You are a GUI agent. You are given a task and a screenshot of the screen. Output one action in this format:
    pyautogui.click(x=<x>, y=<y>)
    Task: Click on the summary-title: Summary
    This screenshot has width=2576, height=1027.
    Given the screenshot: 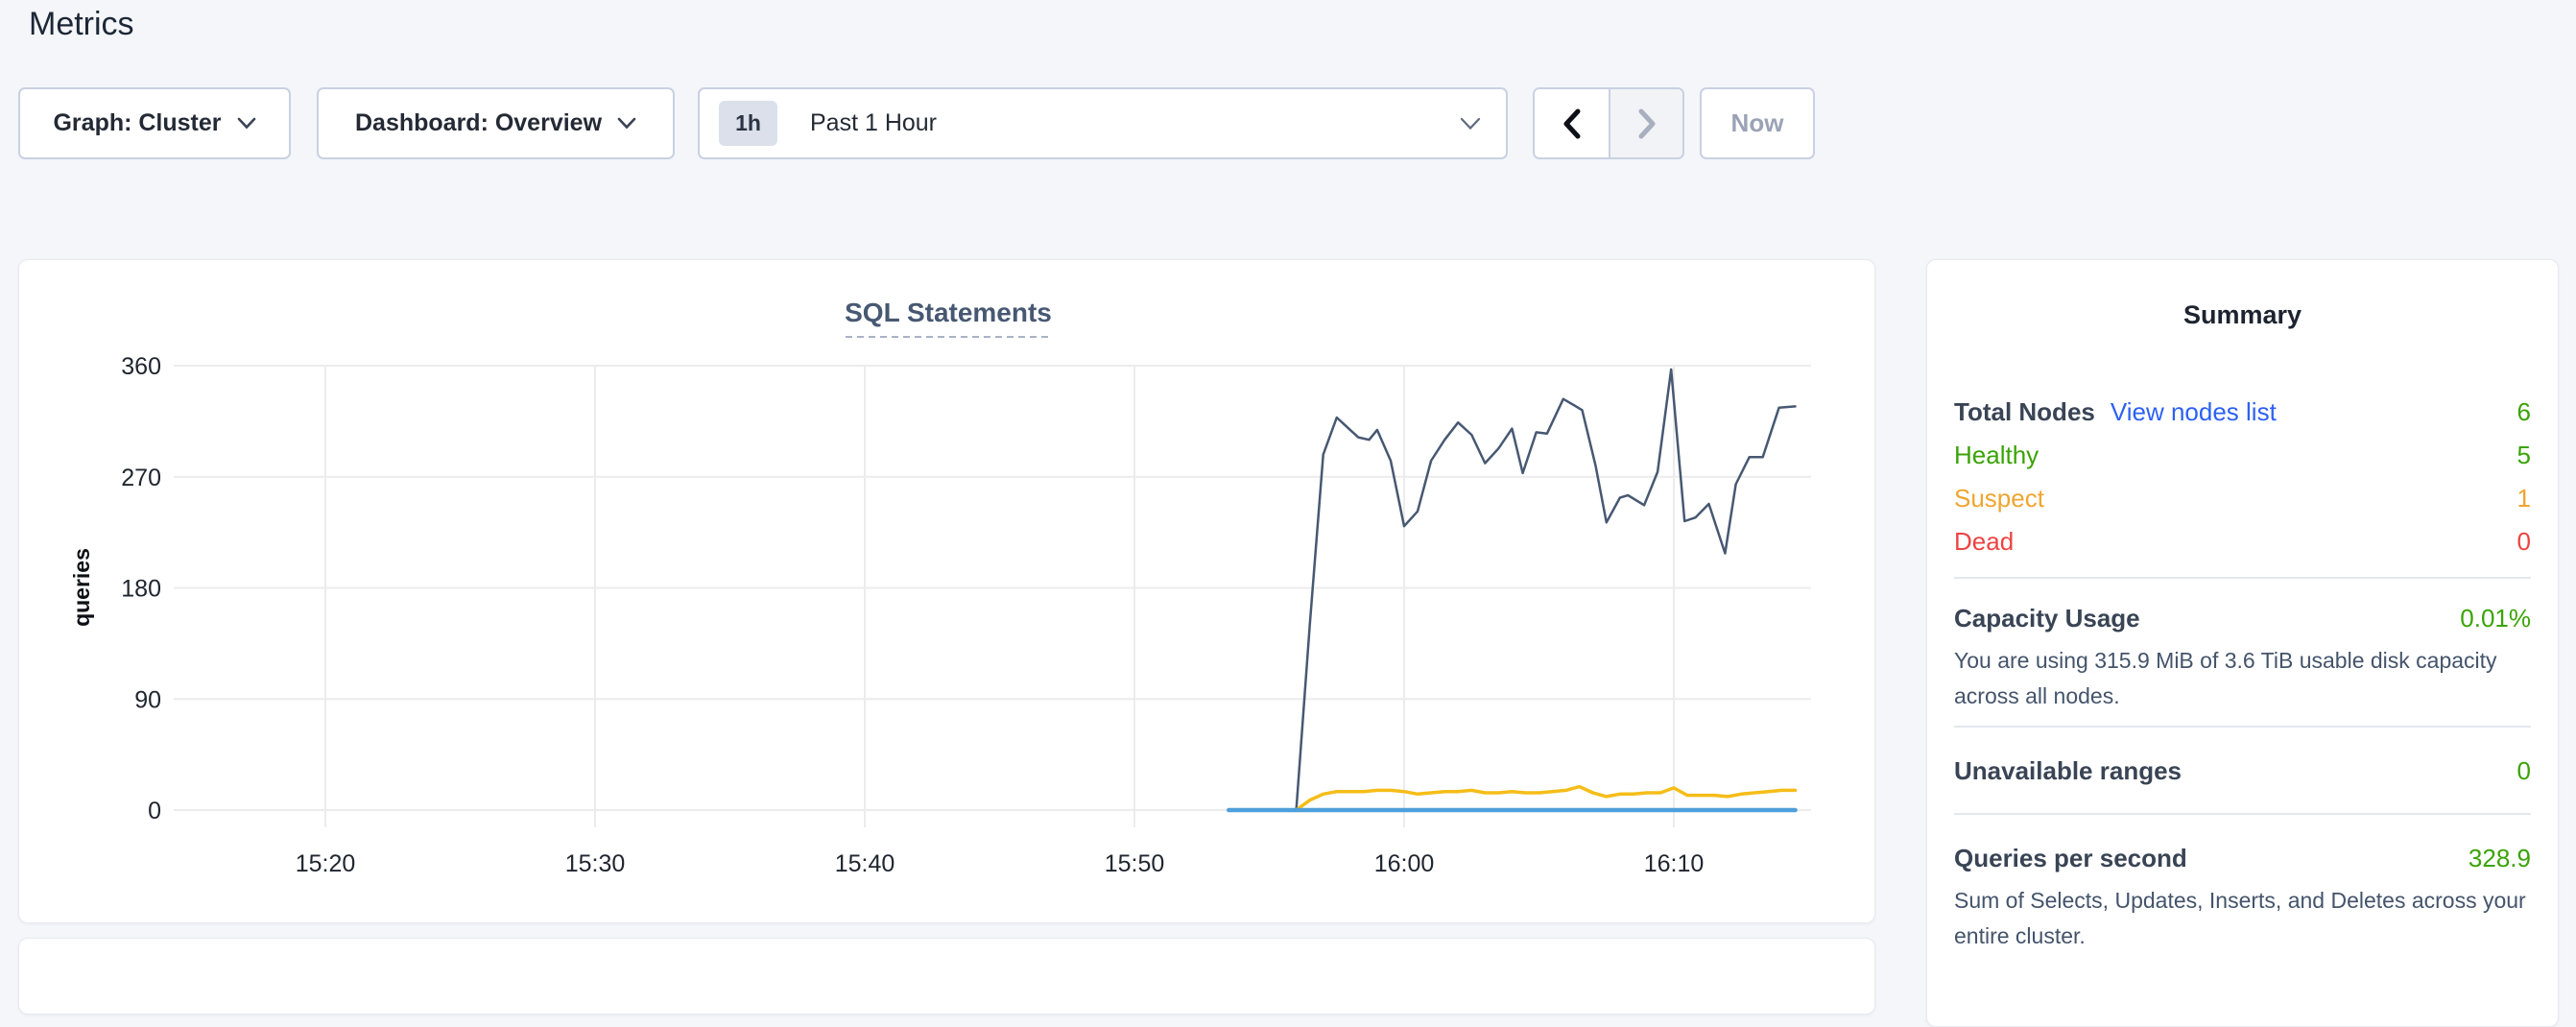 What is the action you would take?
    pyautogui.click(x=2242, y=314)
    